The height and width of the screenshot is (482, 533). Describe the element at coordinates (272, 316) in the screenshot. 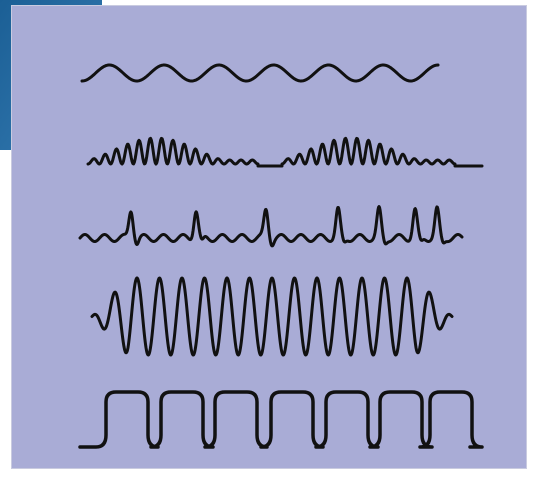

I see `high-amplitude-oscillation` at that location.